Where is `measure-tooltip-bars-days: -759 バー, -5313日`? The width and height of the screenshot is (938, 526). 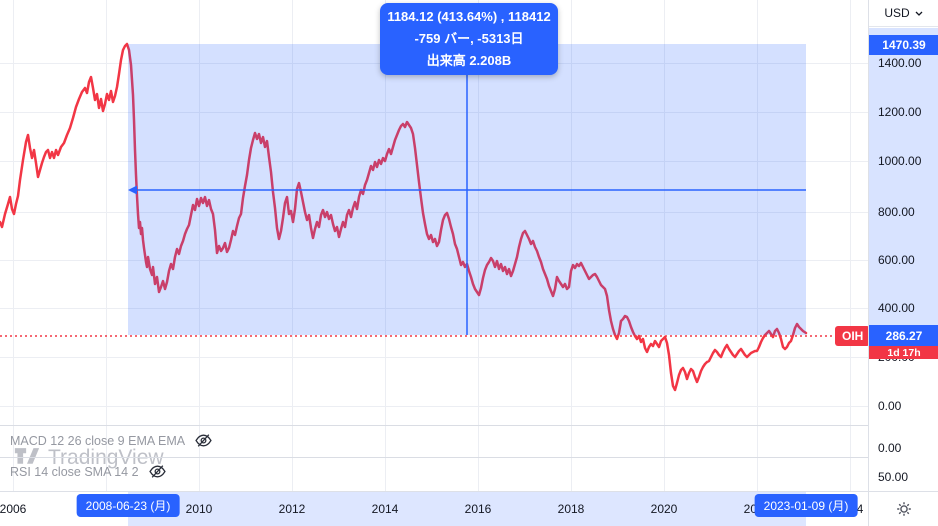
measure-tooltip-bars-days: -759 バー, -5313日 is located at coordinates (469, 38).